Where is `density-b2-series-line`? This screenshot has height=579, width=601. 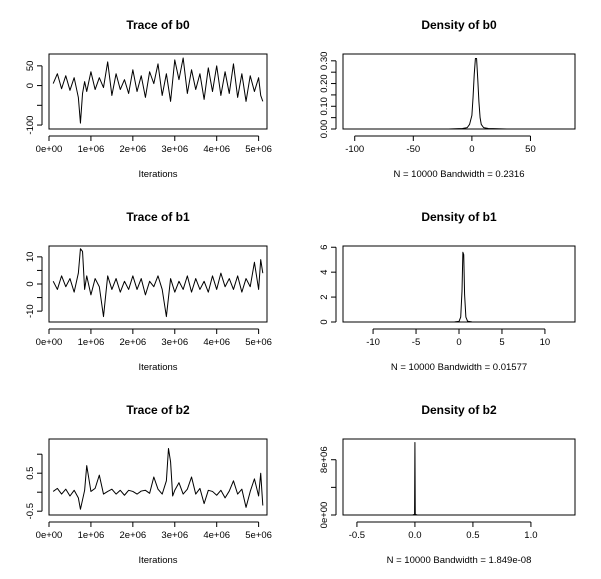
density-b2-series-line is located at coordinates (463, 478).